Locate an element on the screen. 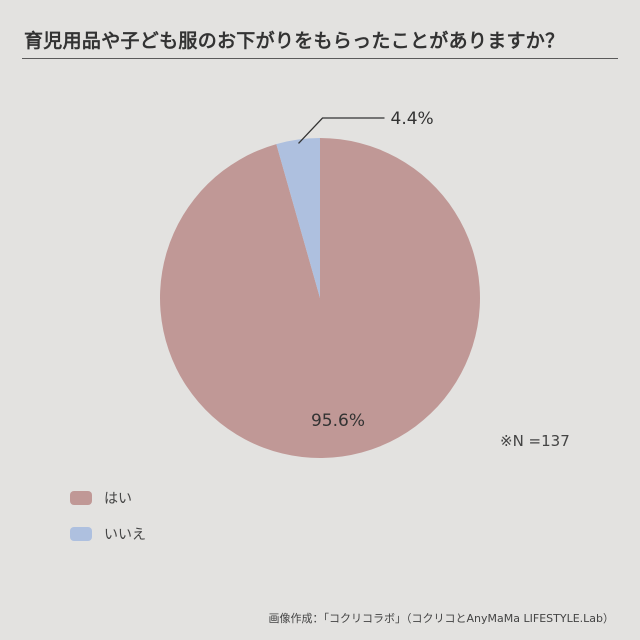 Image resolution: width=640 pixels, height=640 pixels. legend-item-no: いいえ is located at coordinates (108, 534).